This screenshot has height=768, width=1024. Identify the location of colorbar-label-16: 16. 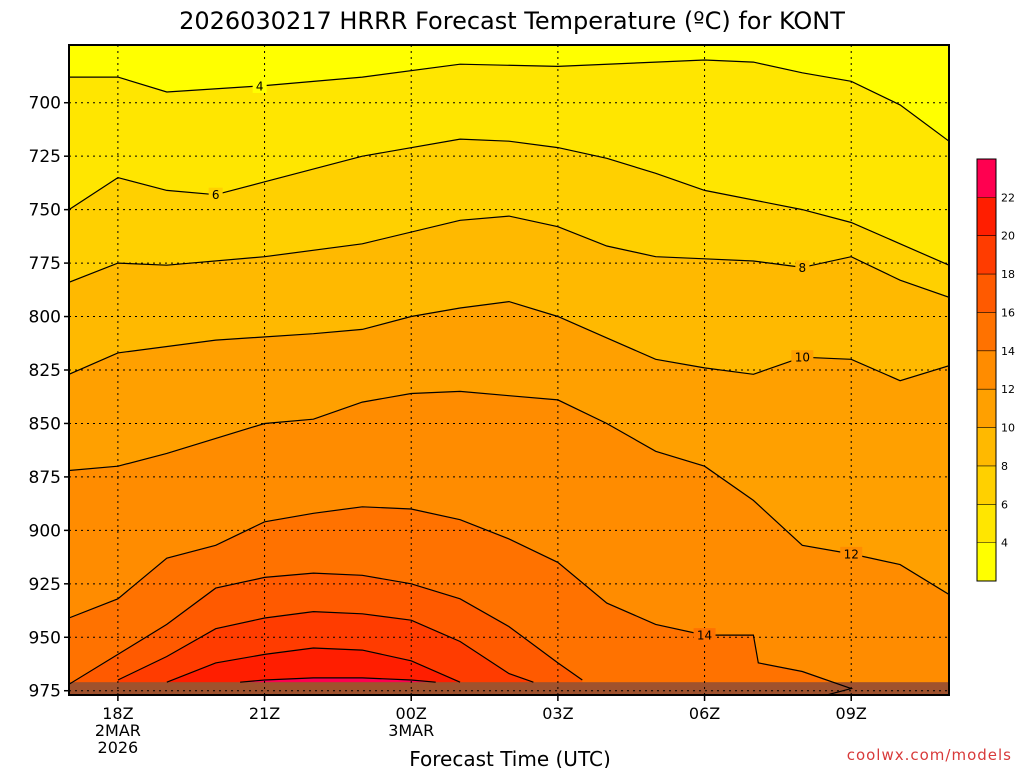
(1008, 312).